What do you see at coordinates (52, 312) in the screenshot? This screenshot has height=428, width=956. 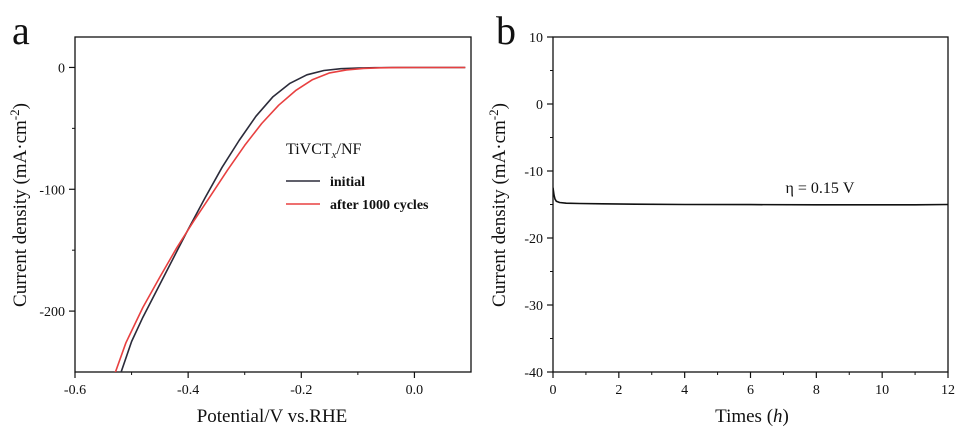 I see `y-tick-label: -200` at bounding box center [52, 312].